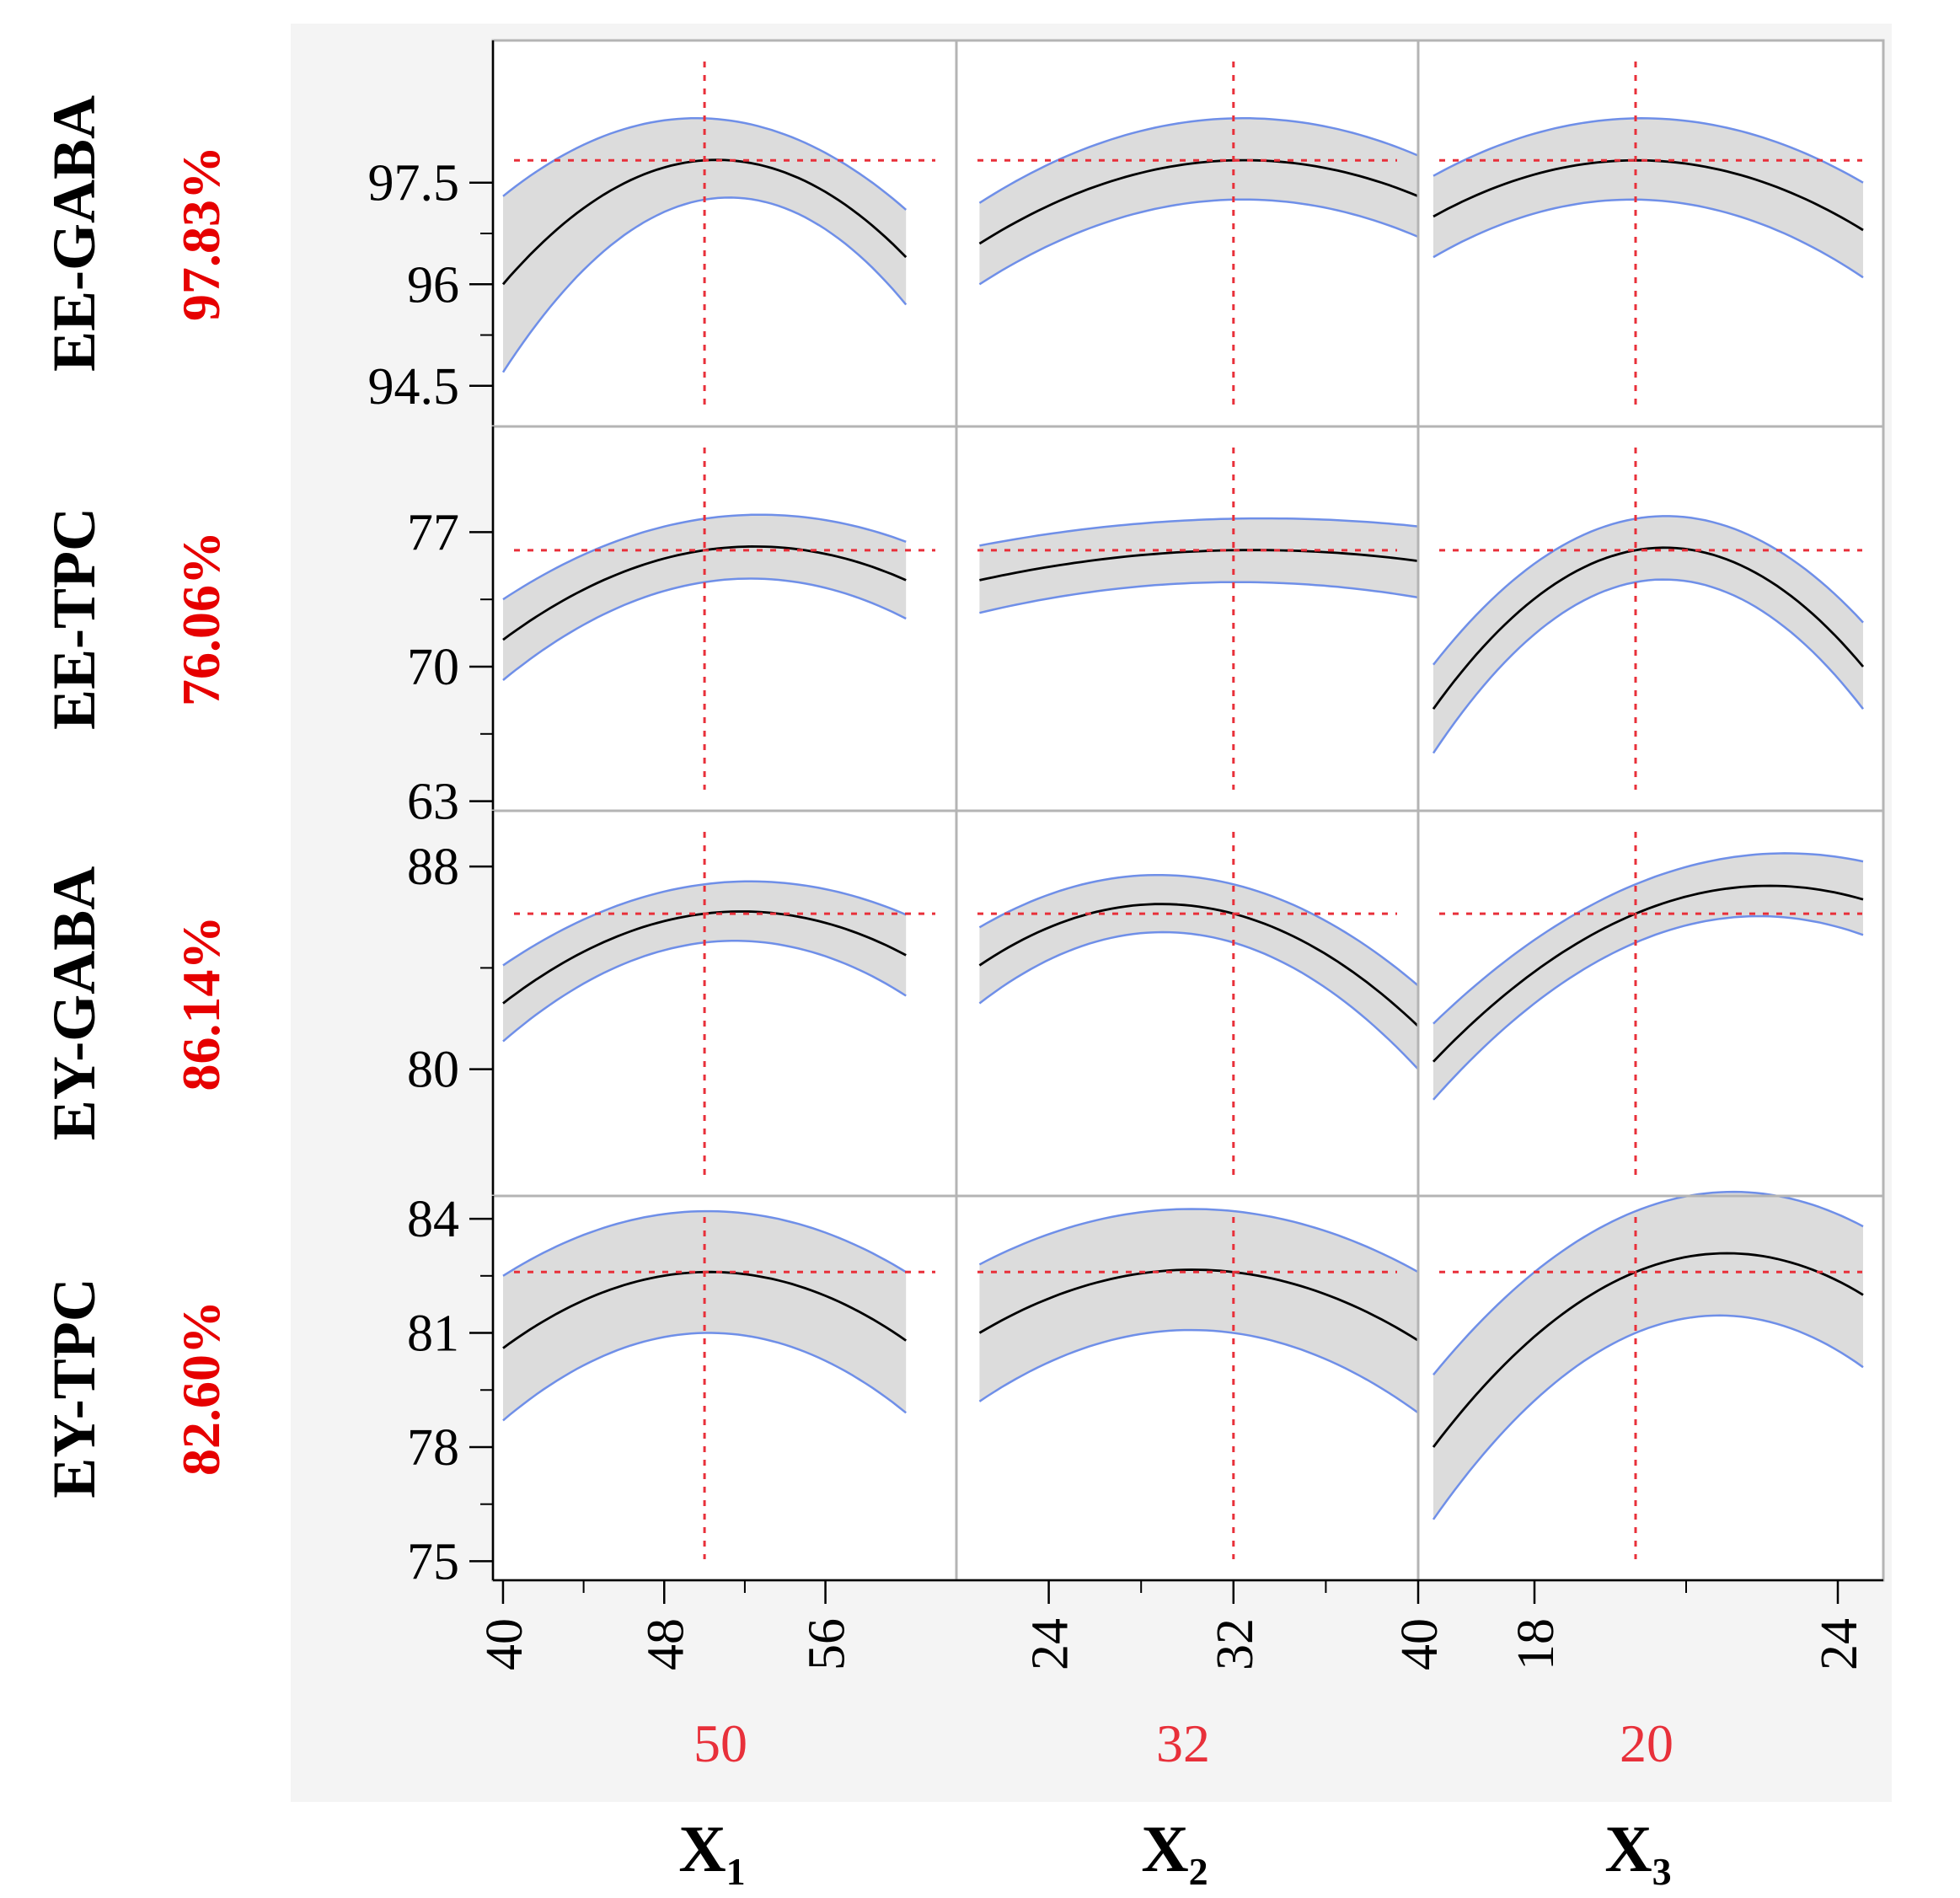 Image resolution: width=1960 pixels, height=1898 pixels. What do you see at coordinates (433, 667) in the screenshot?
I see `y-tick-label: 70` at bounding box center [433, 667].